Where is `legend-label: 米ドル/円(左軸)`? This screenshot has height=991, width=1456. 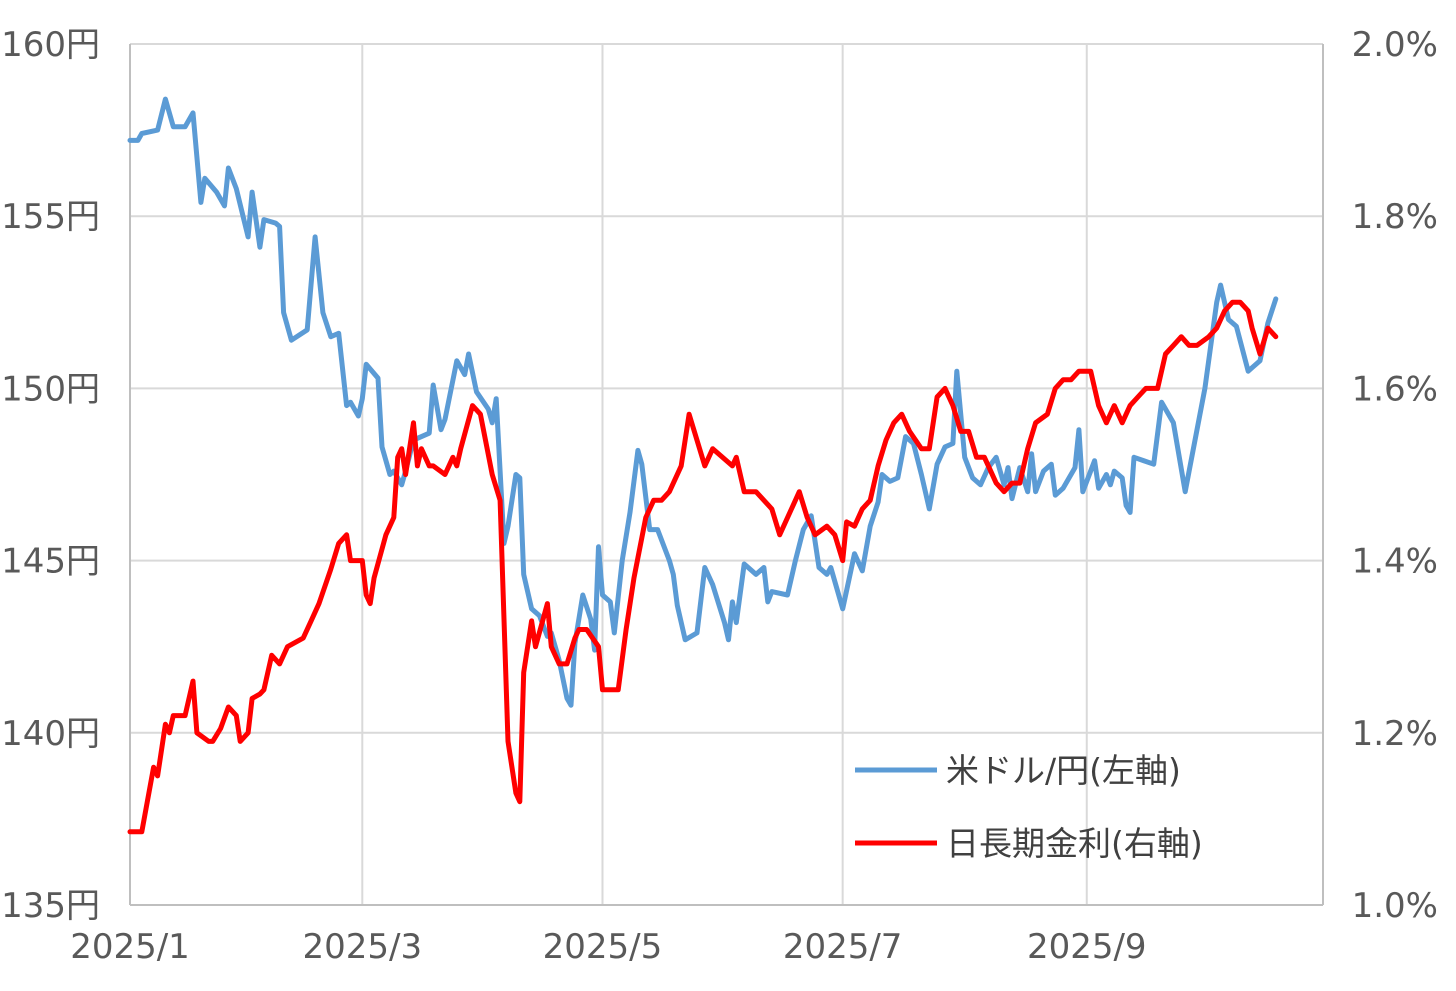 legend-label: 米ドル/円(左軸) is located at coordinates (1063, 770).